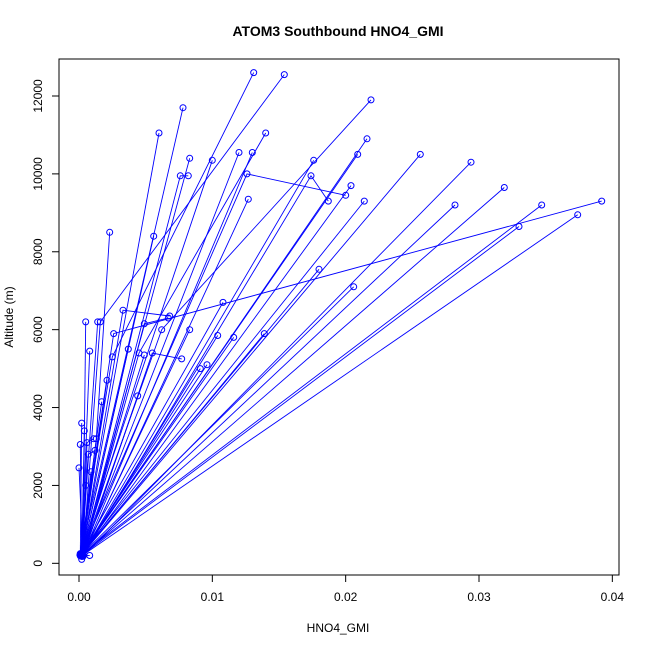 This screenshot has width=650, height=650. I want to click on y-tick-label: 10000, so click(38, 174).